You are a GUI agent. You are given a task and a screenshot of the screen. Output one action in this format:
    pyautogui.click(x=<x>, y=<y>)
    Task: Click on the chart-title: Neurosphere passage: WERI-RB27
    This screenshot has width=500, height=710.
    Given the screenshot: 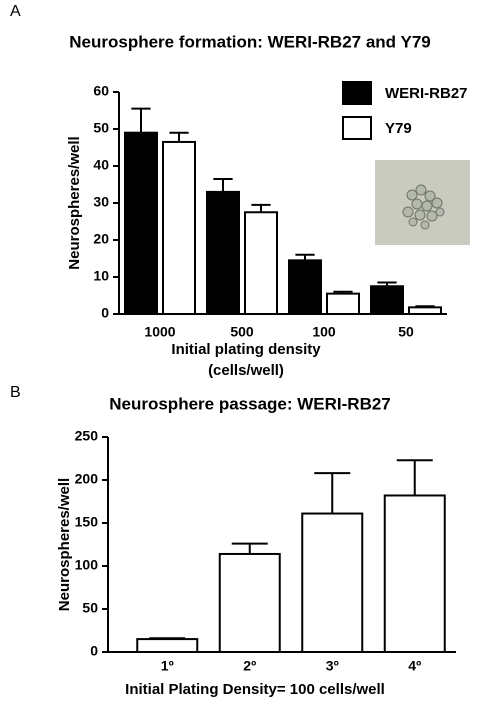 What is the action you would take?
    pyautogui.click(x=250, y=403)
    